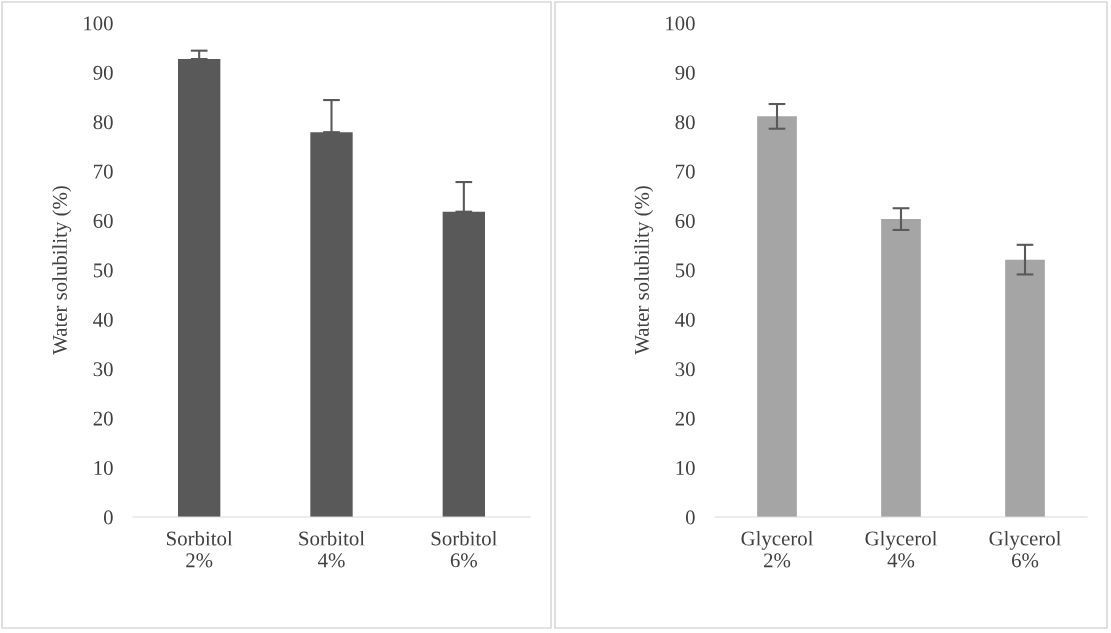 The width and height of the screenshot is (1111, 633). I want to click on x-tick-label: Sorbitol 4%, so click(332, 549).